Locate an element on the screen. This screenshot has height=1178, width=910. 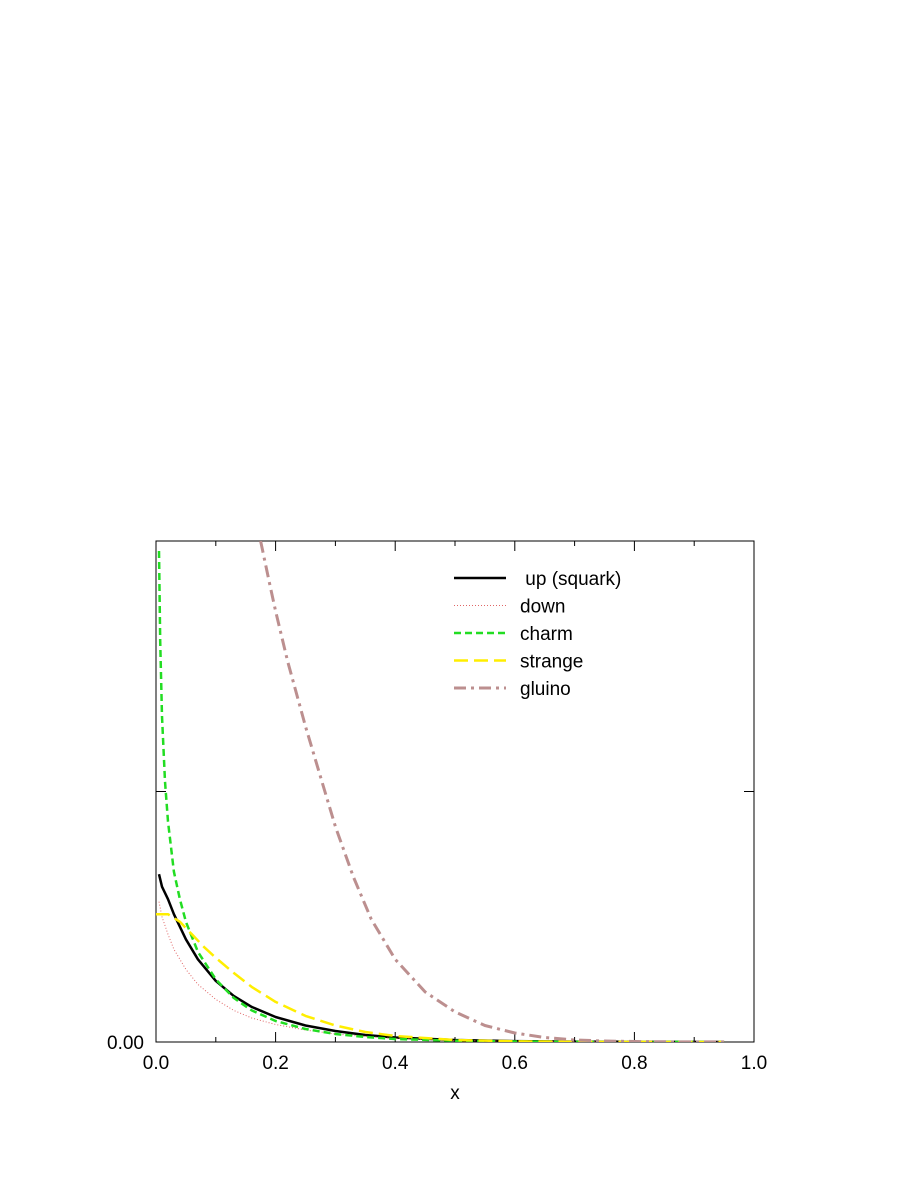
legend: up (squark) down charm strange gluino is located at coordinates (537, 634).